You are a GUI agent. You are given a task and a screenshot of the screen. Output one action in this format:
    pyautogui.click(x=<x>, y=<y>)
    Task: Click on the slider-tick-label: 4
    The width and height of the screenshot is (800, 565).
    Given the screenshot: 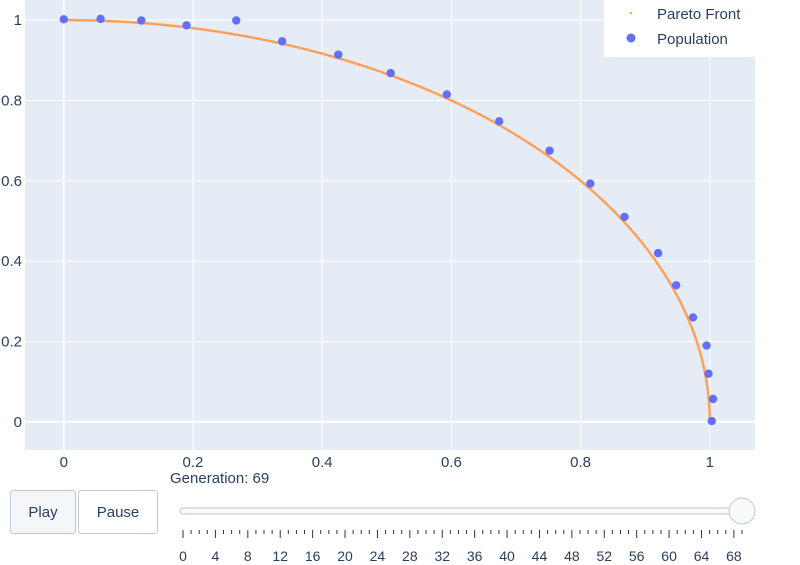 What is the action you would take?
    pyautogui.click(x=216, y=556)
    